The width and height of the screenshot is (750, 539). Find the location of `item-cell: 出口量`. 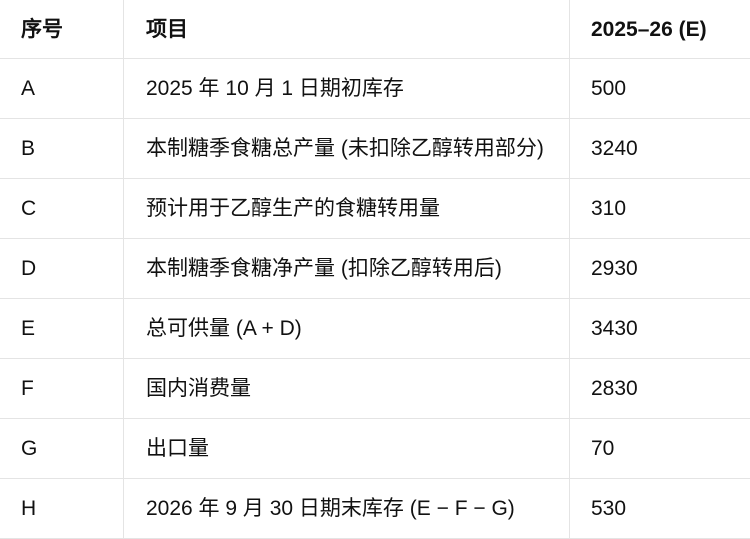

item-cell: 出口量 is located at coordinates (346, 448).